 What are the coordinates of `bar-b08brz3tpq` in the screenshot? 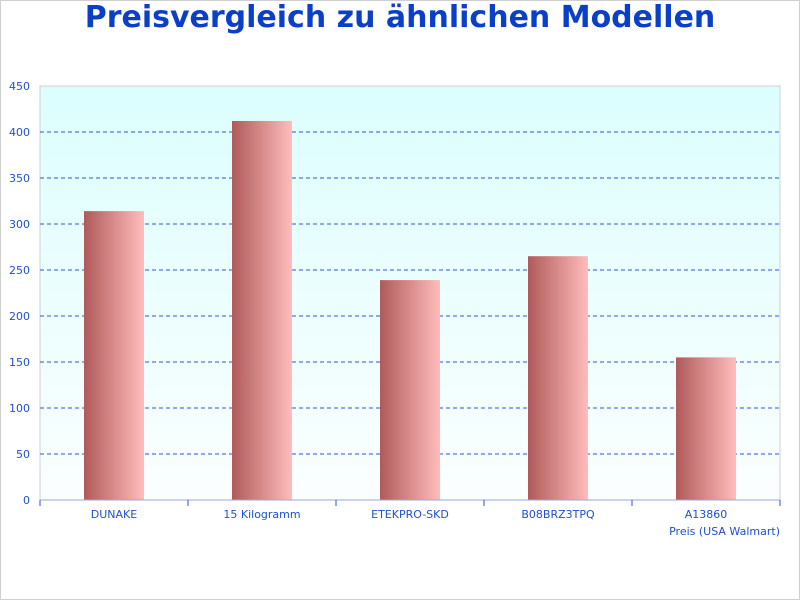 It's located at (558, 378).